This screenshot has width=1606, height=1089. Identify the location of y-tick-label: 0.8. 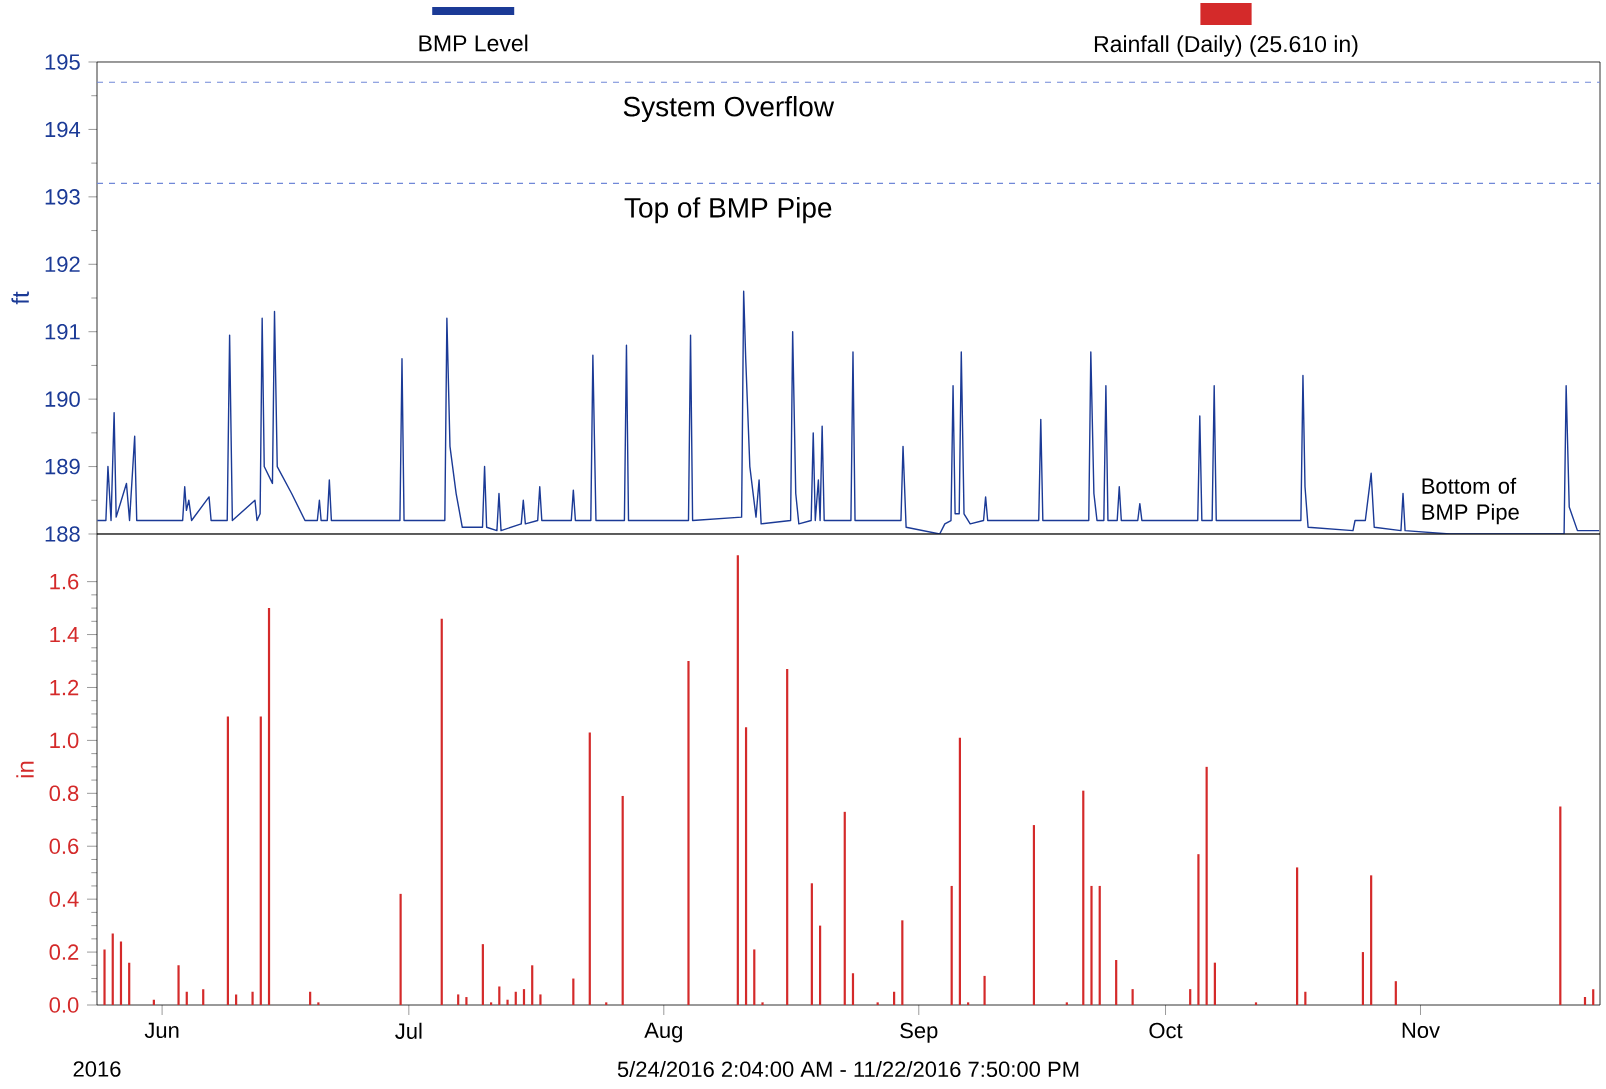
(64, 793).